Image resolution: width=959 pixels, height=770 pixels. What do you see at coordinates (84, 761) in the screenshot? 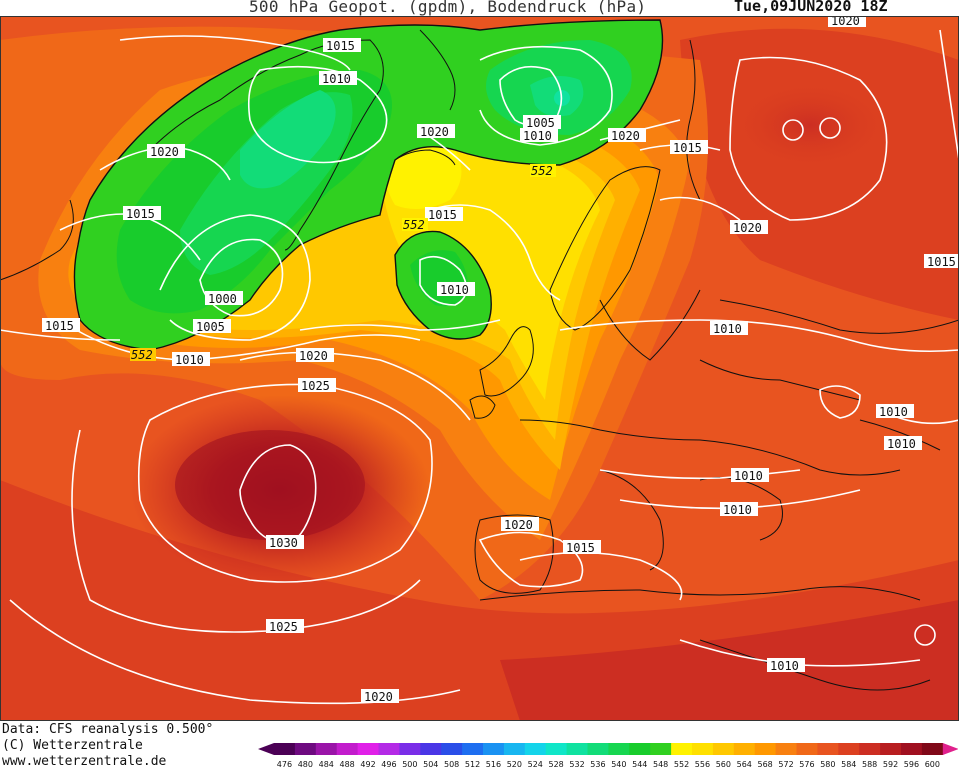
I see `website-link: www.wetterzentrale.de` at bounding box center [84, 761].